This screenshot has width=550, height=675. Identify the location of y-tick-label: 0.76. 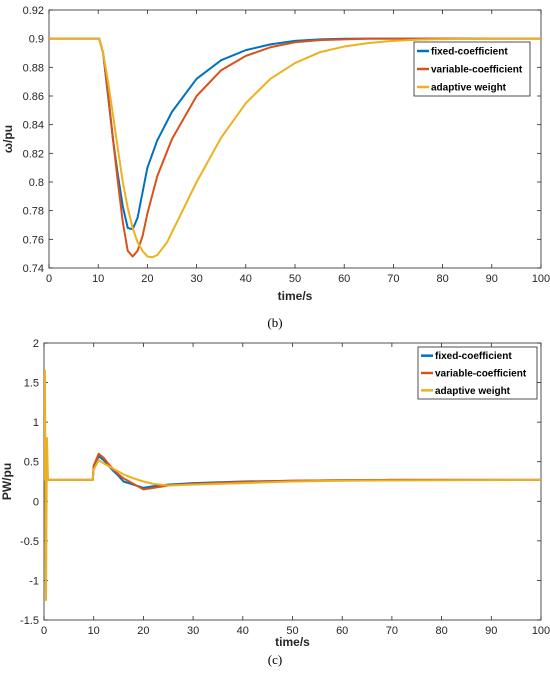
(33, 240).